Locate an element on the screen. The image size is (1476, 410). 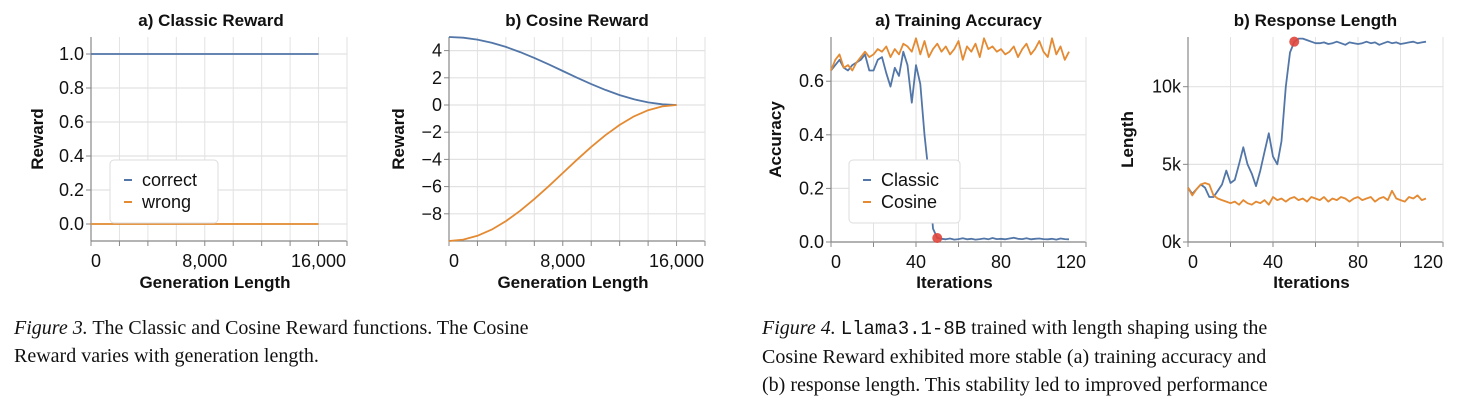
model-name: Llama3.1-8B is located at coordinates (903, 329).